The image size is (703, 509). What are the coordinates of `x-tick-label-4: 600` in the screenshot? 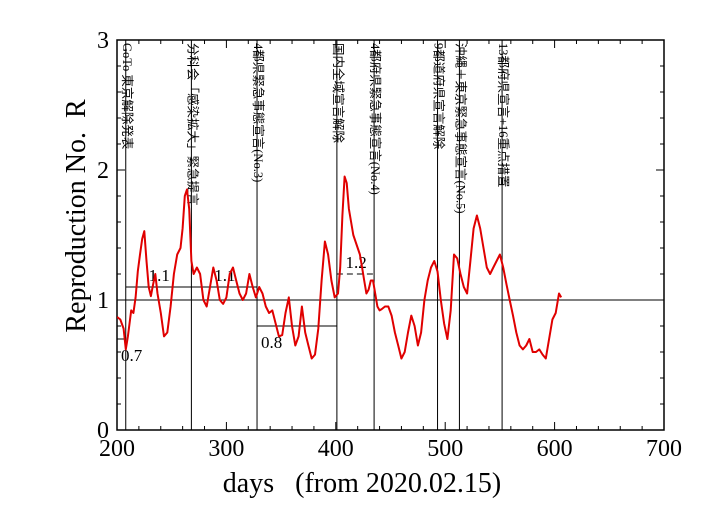 It's located at (555, 449).